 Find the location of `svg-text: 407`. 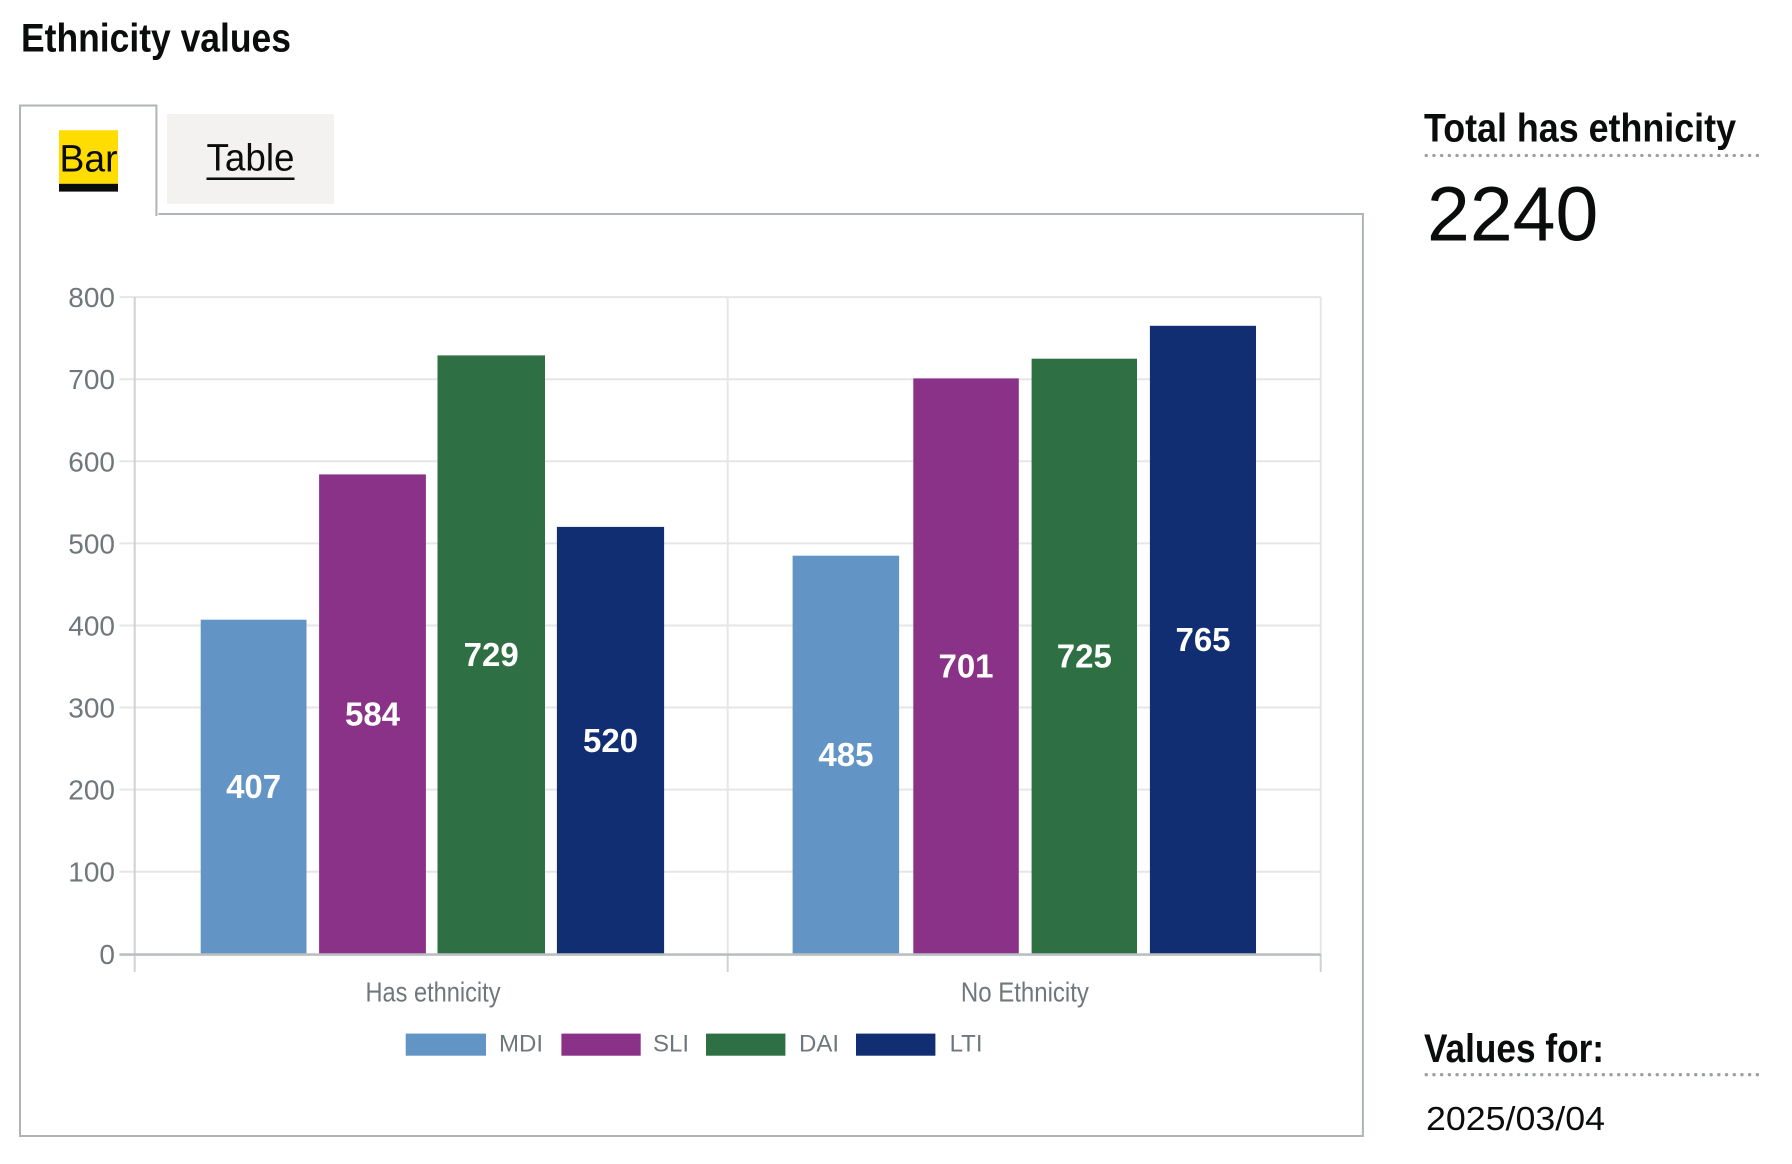

svg-text: 407 is located at coordinates (253, 786).